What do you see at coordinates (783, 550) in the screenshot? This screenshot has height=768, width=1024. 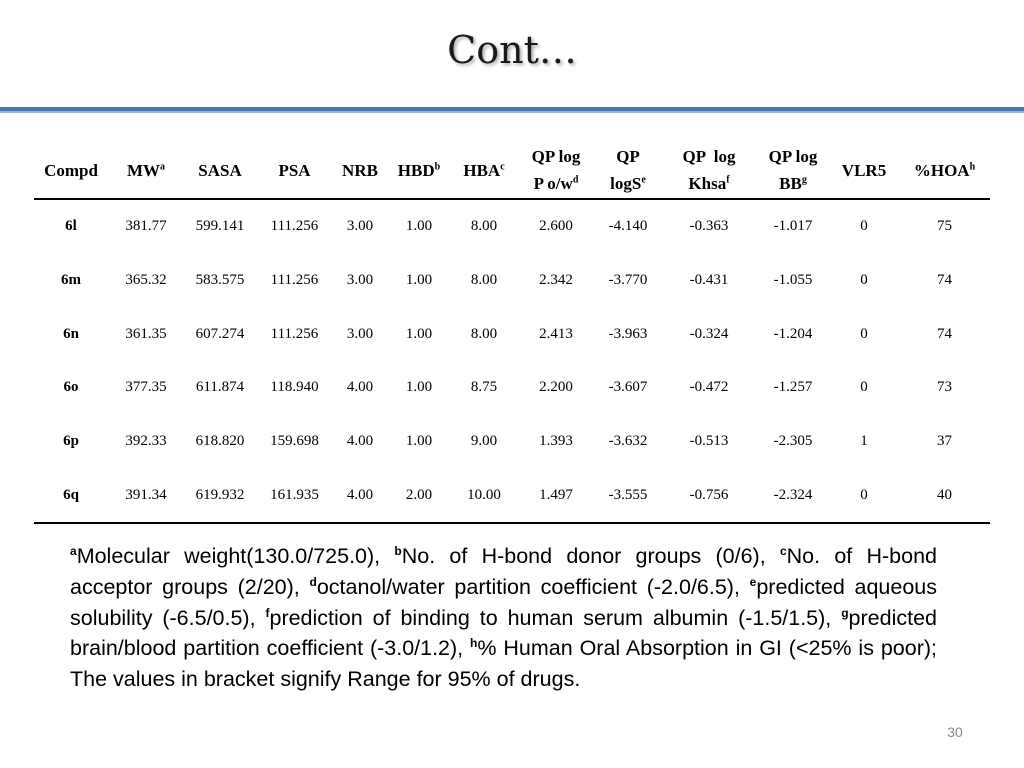 I see `footnote-mark-c: c` at bounding box center [783, 550].